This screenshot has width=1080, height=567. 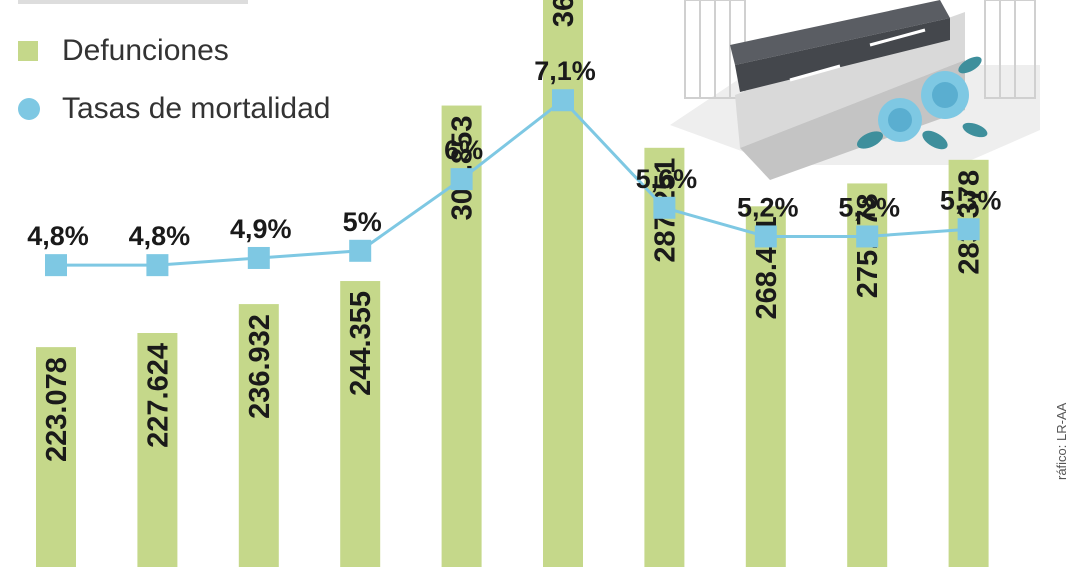 I want to click on line-value-label: 5,3%, so click(x=971, y=200).